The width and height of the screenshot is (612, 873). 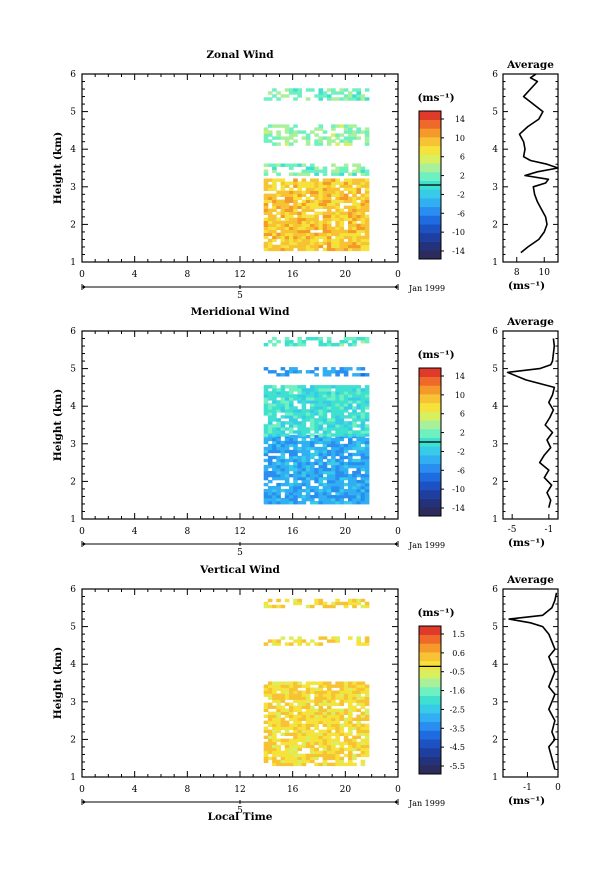 What do you see at coordinates (435, 98) in the screenshot?
I see `colorbar-unit-label: (ms⁻¹)` at bounding box center [435, 98].